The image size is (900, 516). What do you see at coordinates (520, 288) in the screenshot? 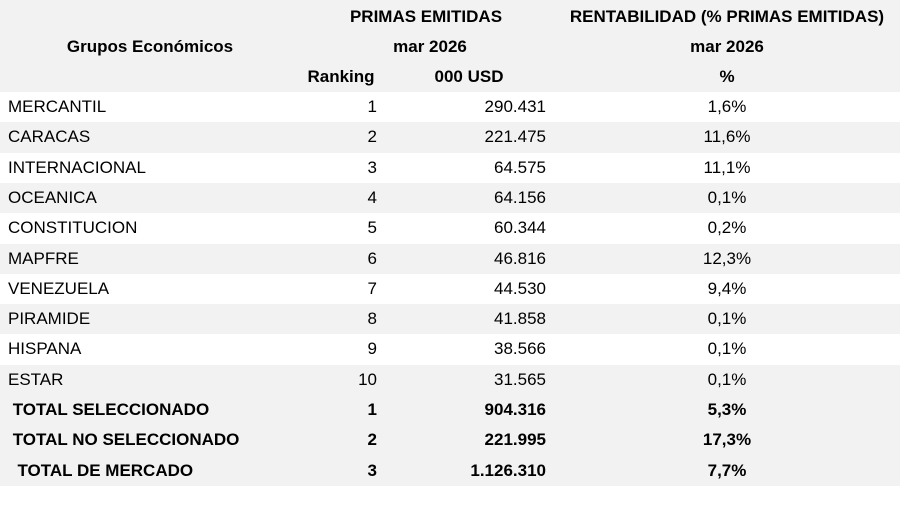
I see `primas-value: 44.530` at bounding box center [520, 288].